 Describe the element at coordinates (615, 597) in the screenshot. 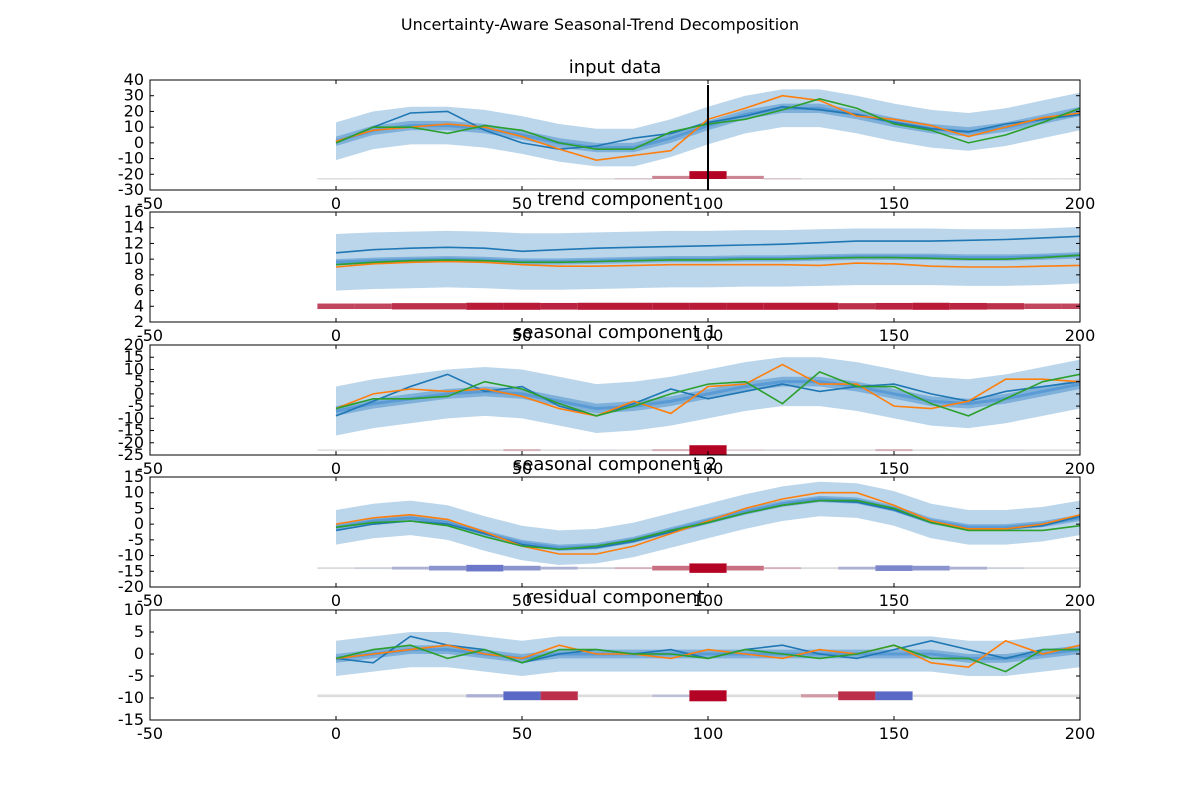

I see `panel-title: residual component` at that location.